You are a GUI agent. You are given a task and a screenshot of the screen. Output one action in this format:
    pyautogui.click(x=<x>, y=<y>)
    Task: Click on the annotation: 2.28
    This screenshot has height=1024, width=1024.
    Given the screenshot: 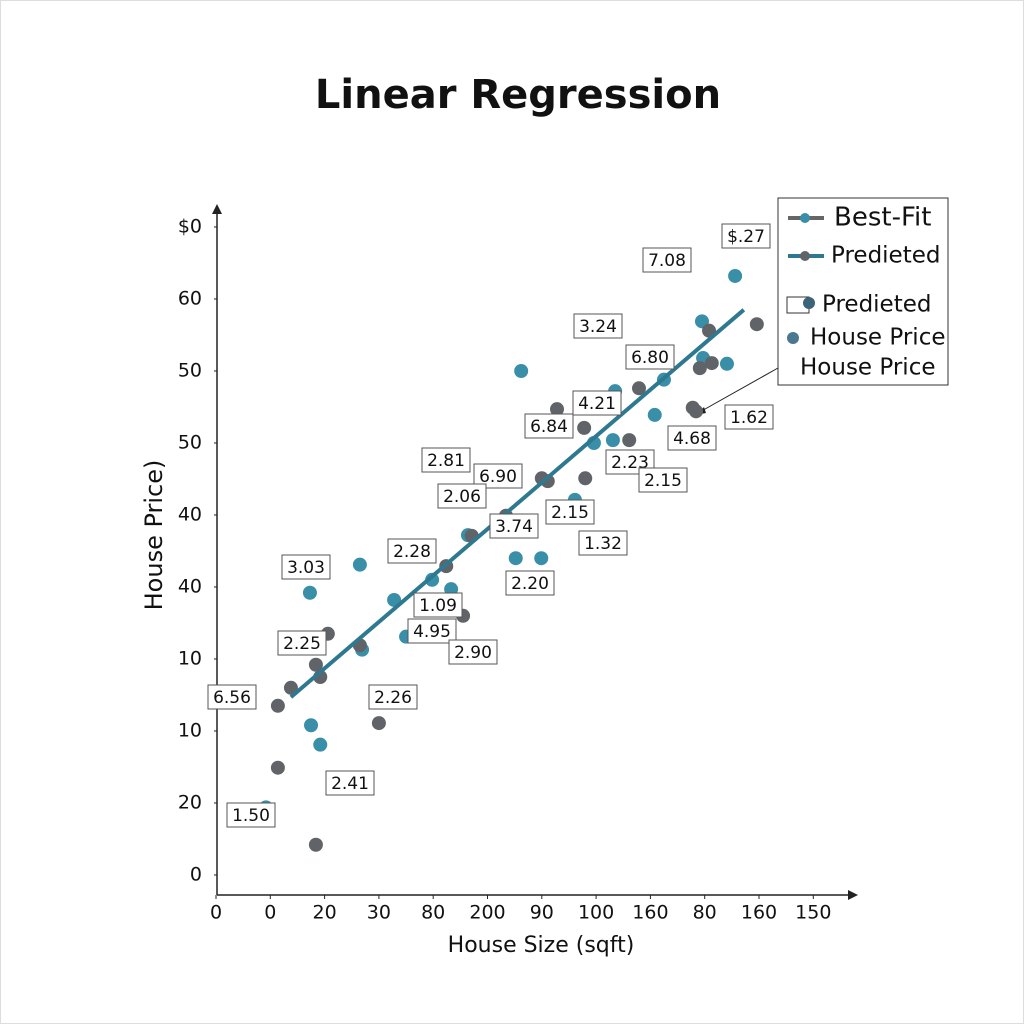 What is the action you would take?
    pyautogui.click(x=412, y=552)
    